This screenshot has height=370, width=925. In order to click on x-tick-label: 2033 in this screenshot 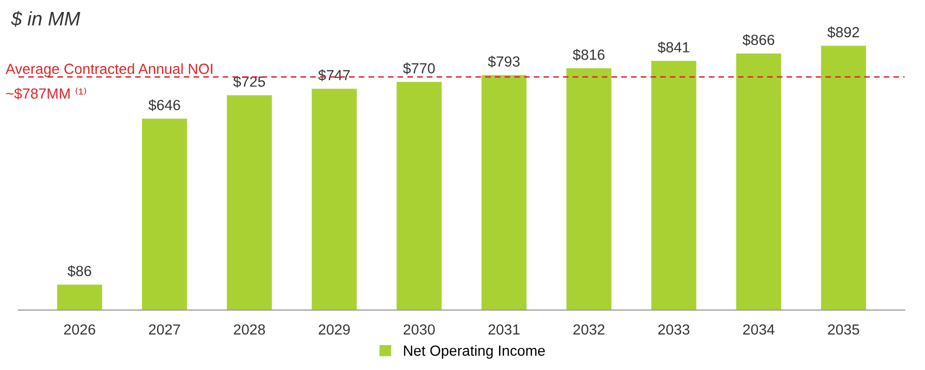, I will do `click(674, 329)`.